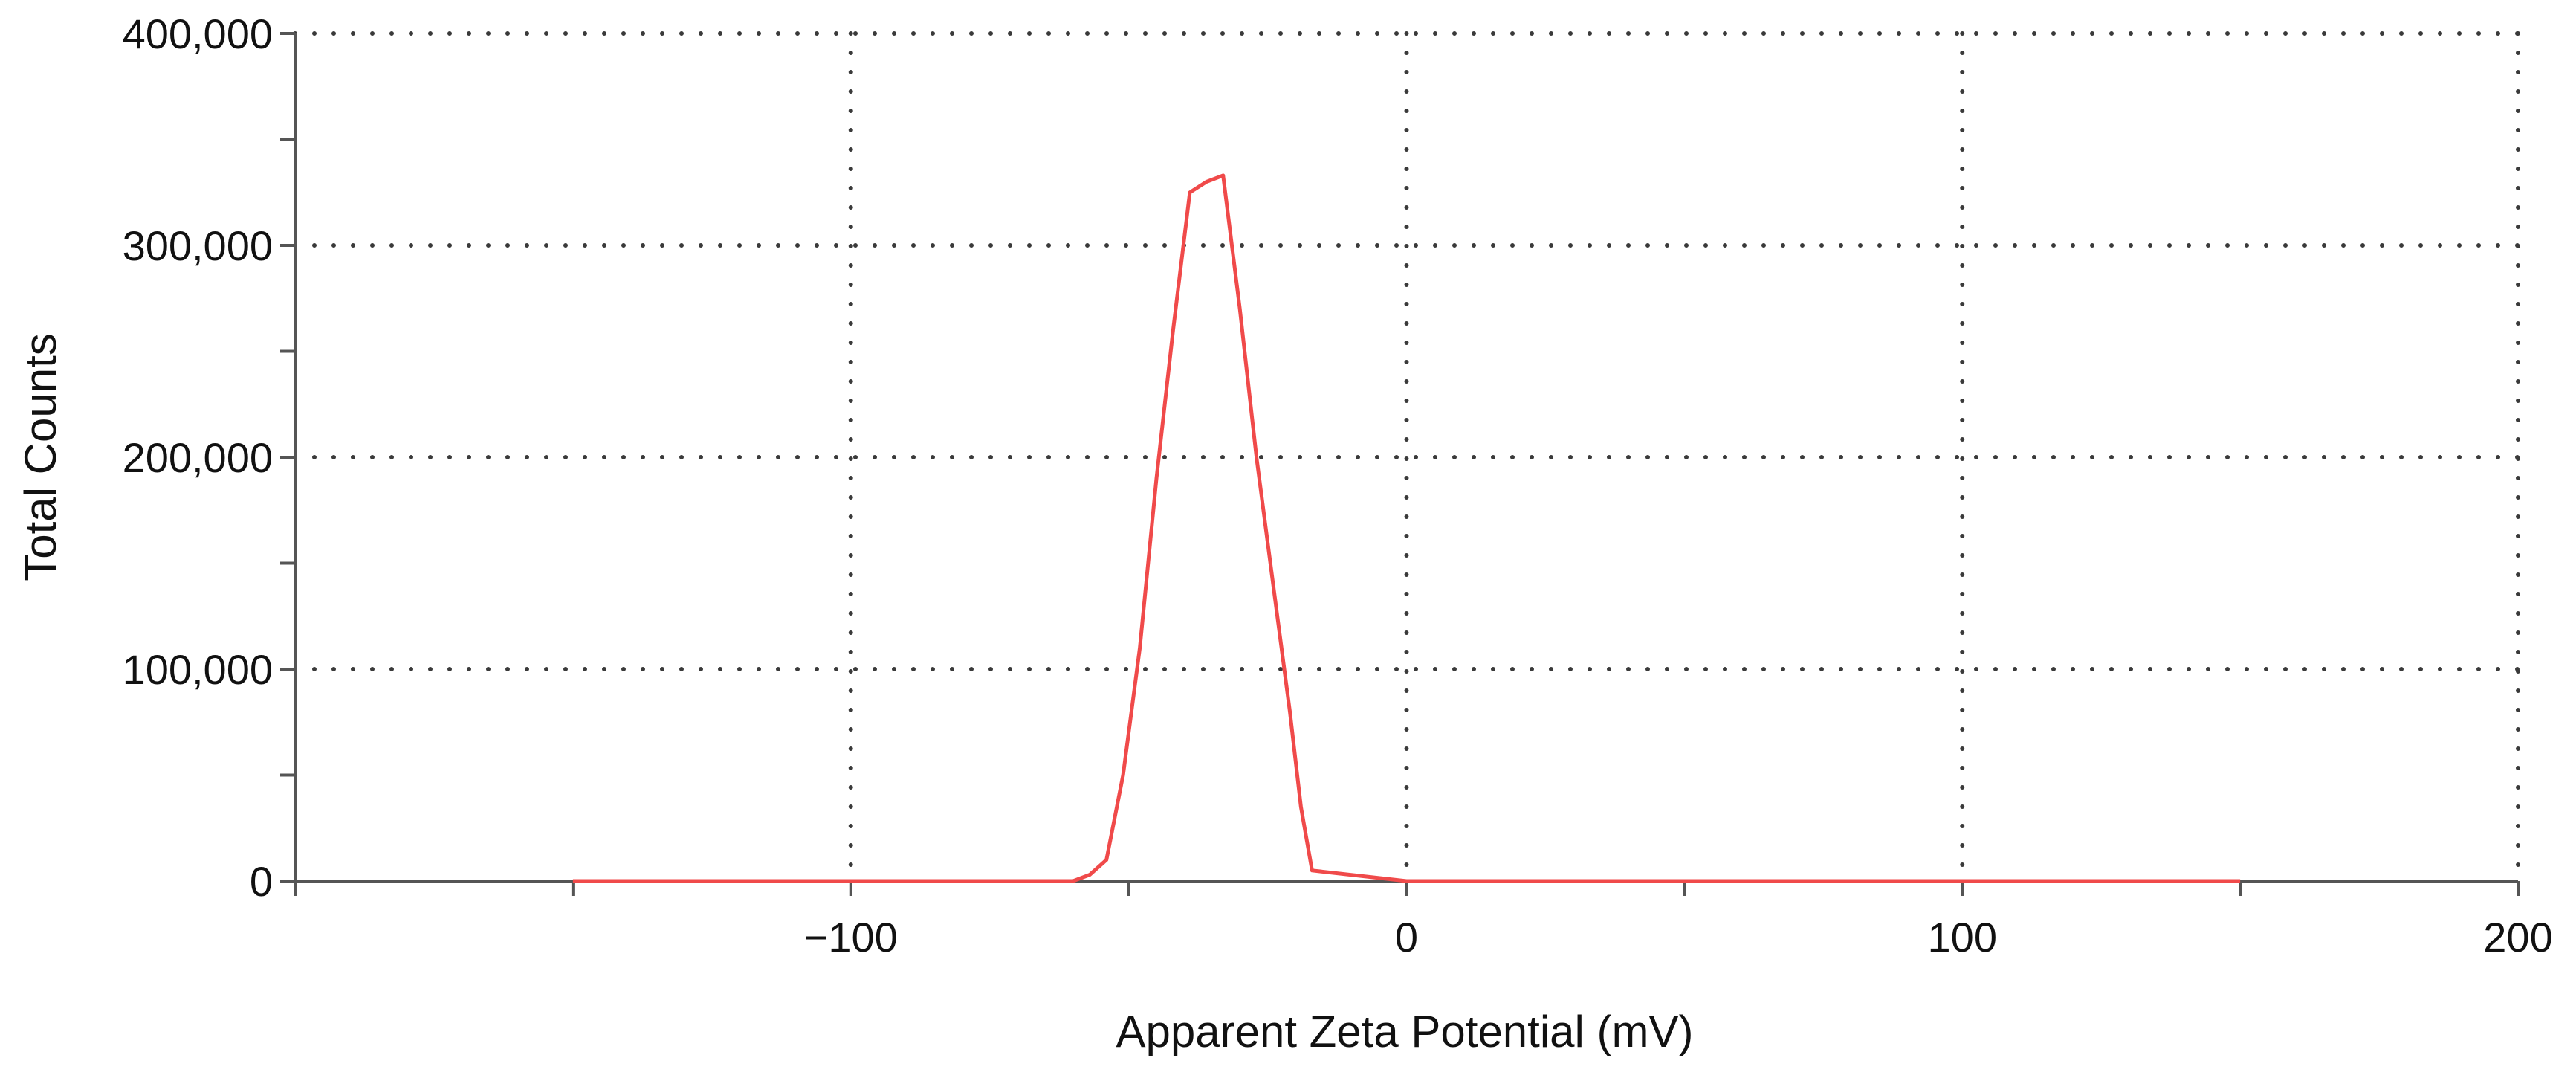 This screenshot has height=1084, width=2576. I want to click on x-tick-label: 100, so click(1963, 937).